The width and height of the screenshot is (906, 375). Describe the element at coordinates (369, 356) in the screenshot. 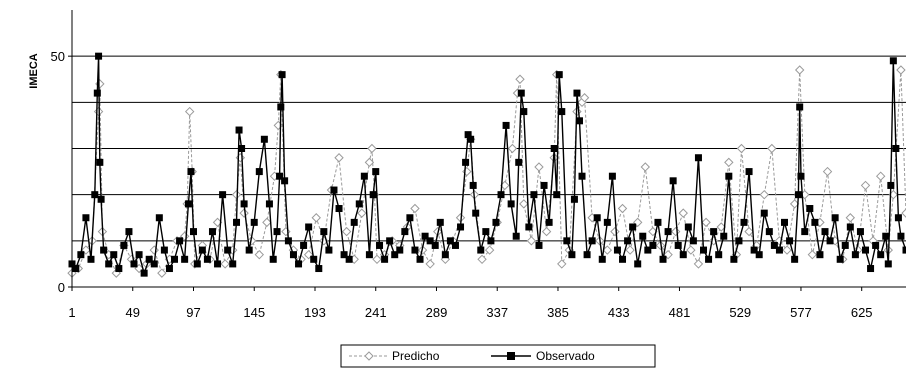

I see `legend-predicho-marker` at that location.